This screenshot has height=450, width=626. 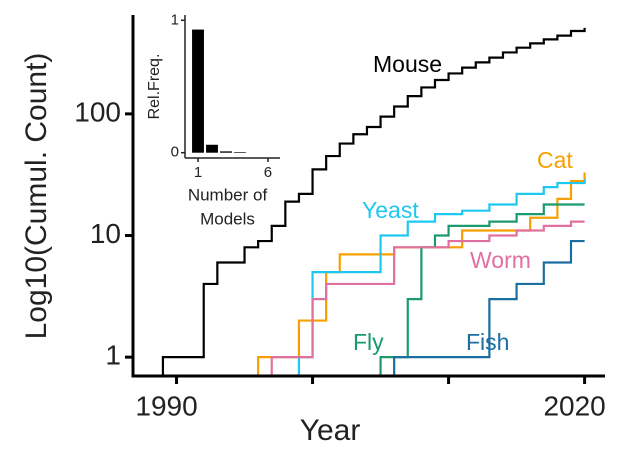 I want to click on y-tick-label: 100, so click(x=97, y=111).